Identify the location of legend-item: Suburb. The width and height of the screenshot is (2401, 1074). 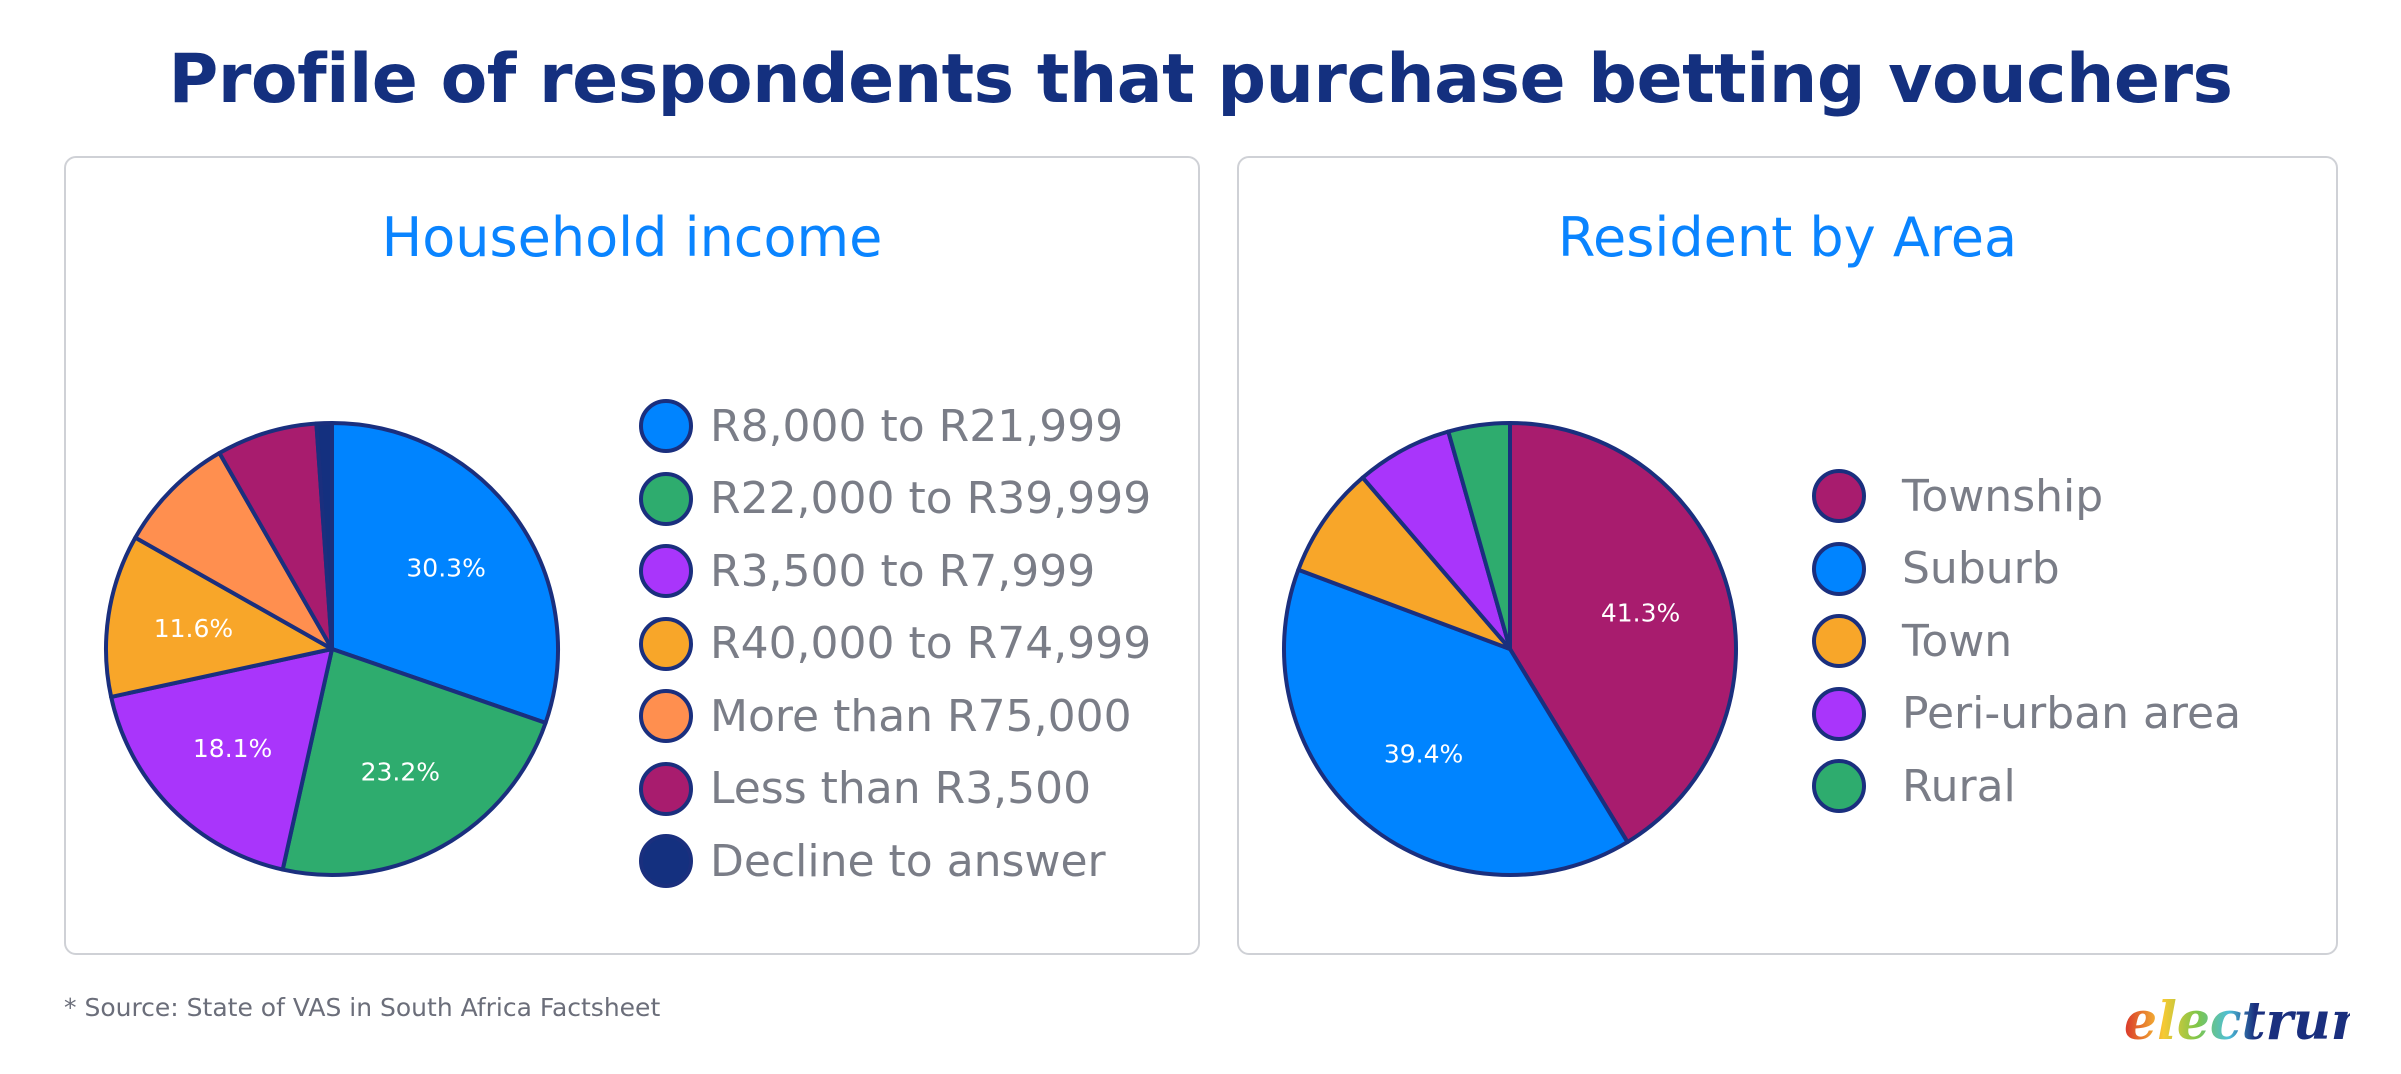
(2026, 569).